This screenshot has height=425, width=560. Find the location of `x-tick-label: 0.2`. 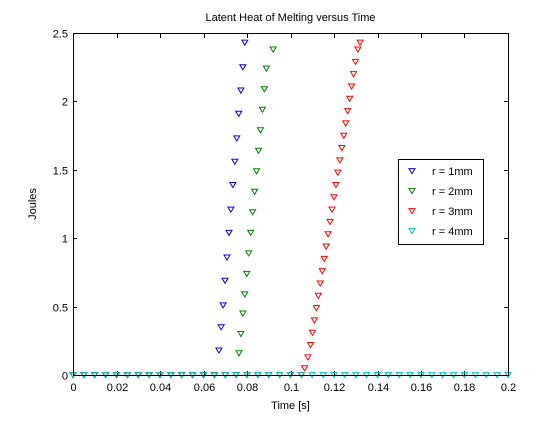

x-tick-label: 0.2 is located at coordinates (508, 388).